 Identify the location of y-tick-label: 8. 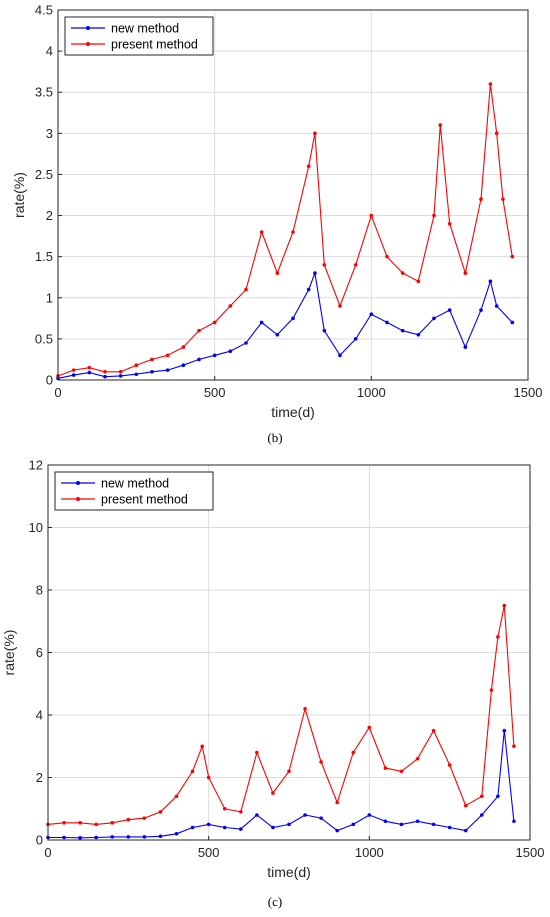
(39, 590).